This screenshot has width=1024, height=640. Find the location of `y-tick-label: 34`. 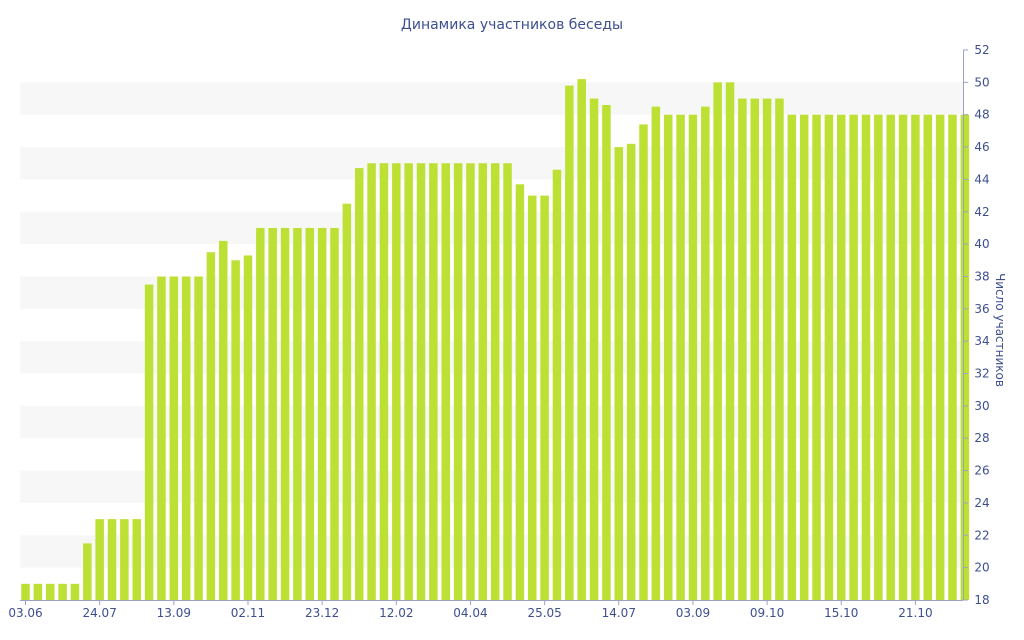

y-tick-label: 34 is located at coordinates (981, 341).